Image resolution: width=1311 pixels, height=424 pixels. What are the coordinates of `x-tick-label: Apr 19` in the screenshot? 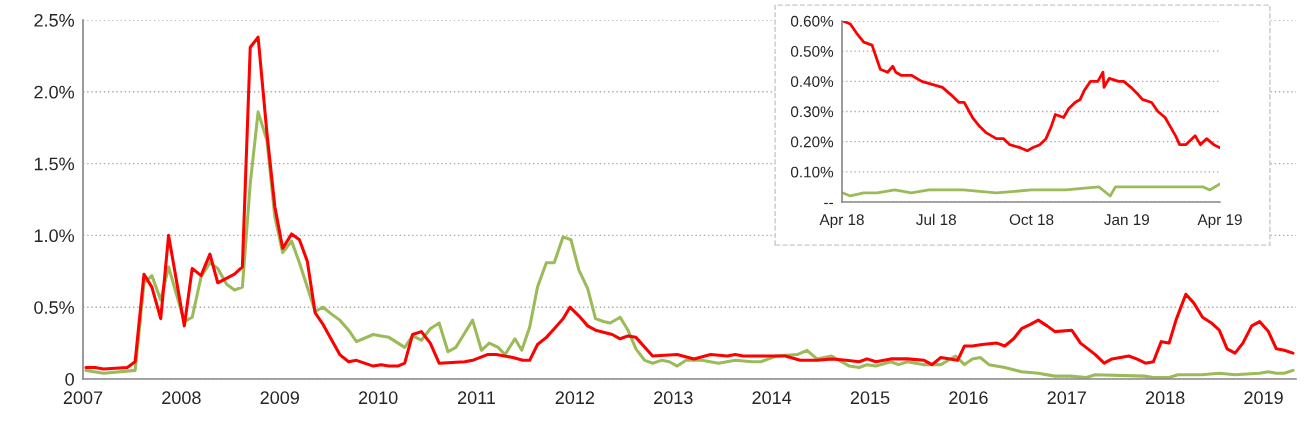 It's located at (1219, 221).